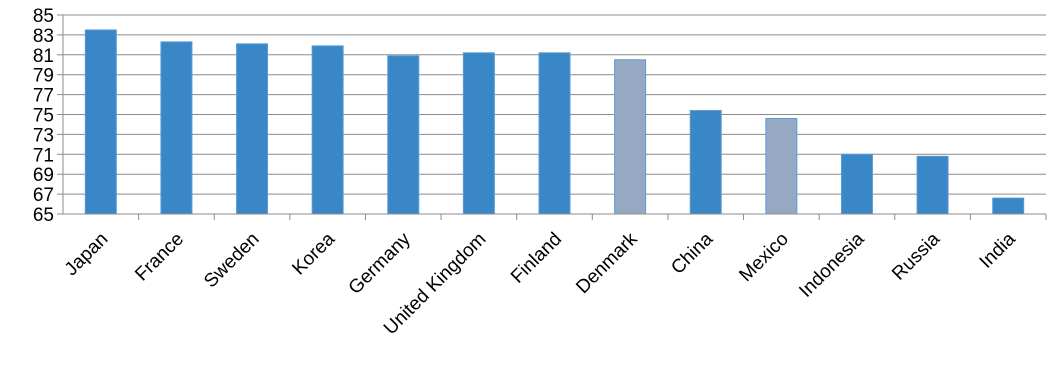 The height and width of the screenshot is (375, 1054). I want to click on category-label-russia: Russia, so click(916, 256).